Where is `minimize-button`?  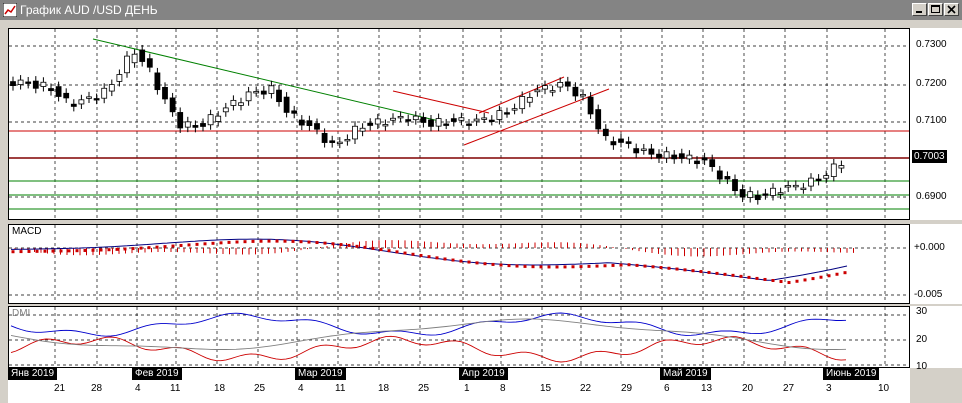 minimize-button is located at coordinates (919, 9).